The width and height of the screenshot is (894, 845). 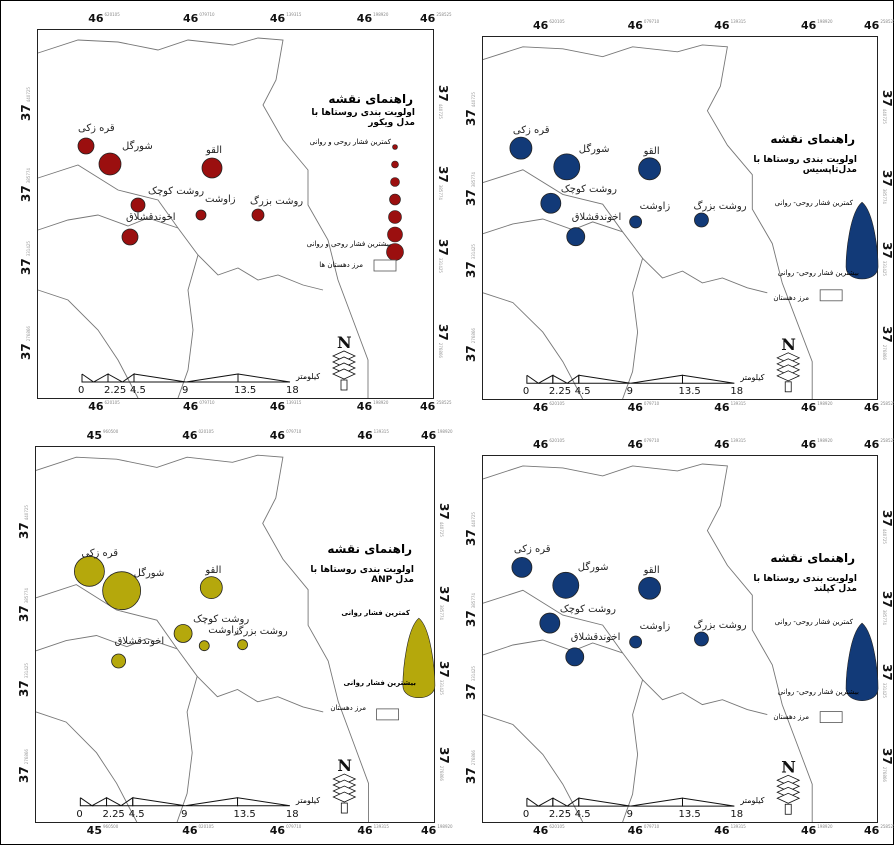 What do you see at coordinates (206, 431) in the screenshot?
I see `tick-minutes: 020105` at bounding box center [206, 431].